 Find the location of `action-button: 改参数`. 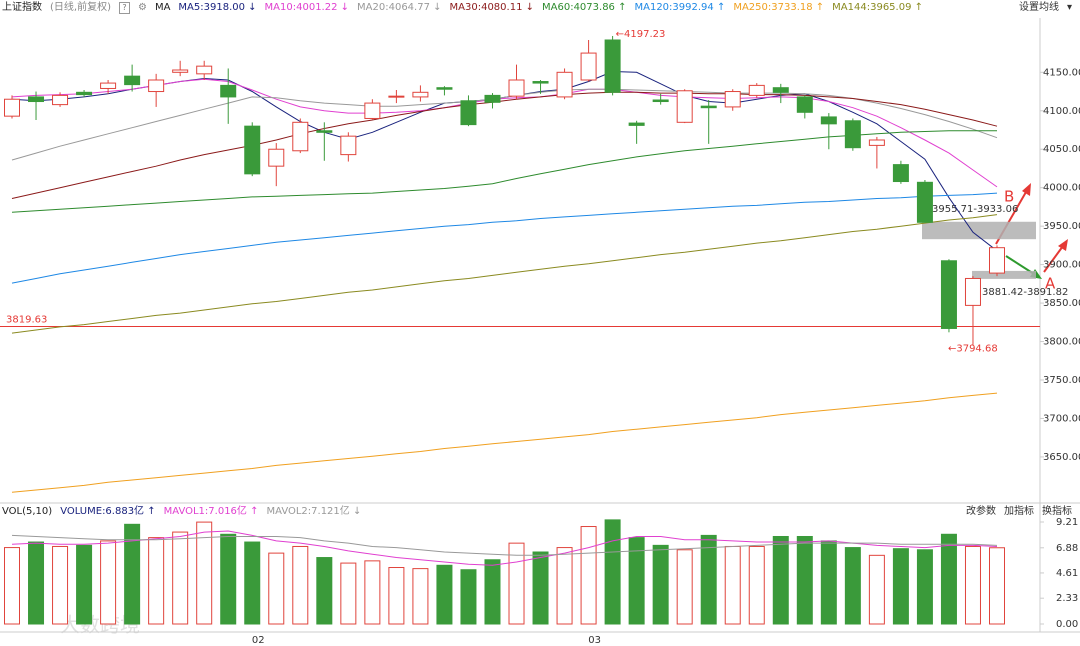

action-button: 改参数 is located at coordinates (981, 511).